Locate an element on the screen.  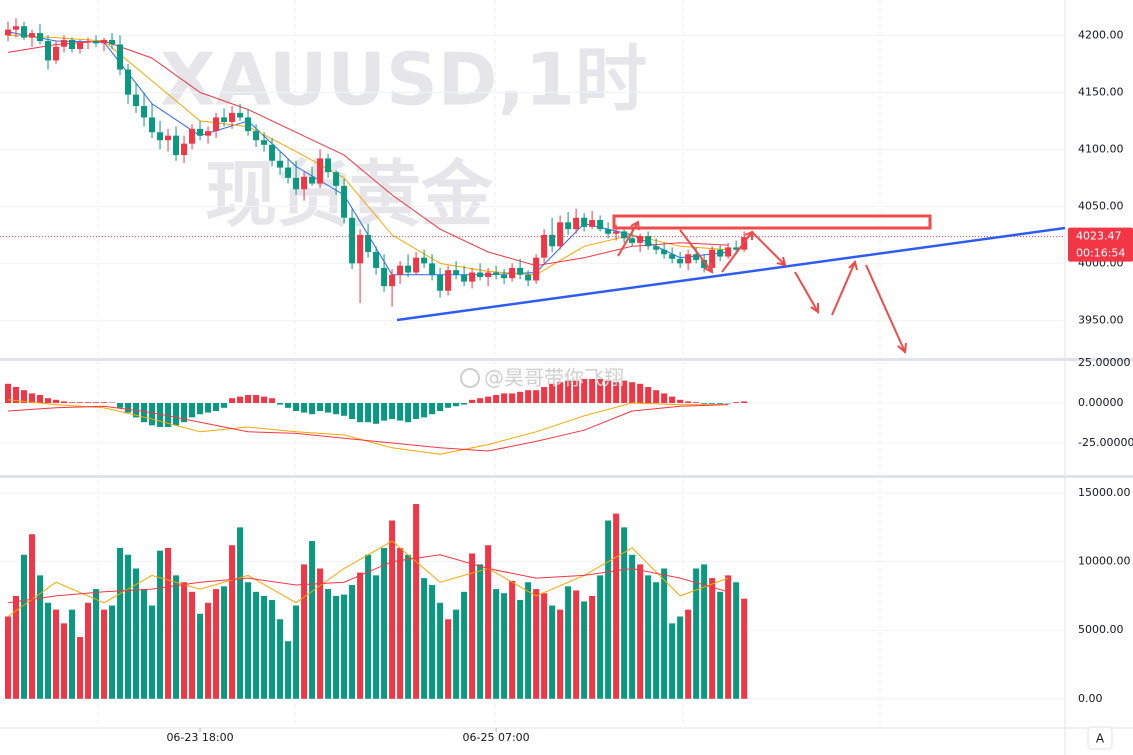
button-label: A is located at coordinates (1100, 739).